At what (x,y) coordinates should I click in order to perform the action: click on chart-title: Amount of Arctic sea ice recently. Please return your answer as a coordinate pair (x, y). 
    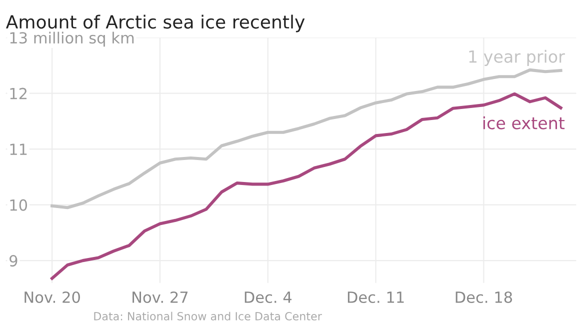
    Looking at the image, I should click on (155, 23).